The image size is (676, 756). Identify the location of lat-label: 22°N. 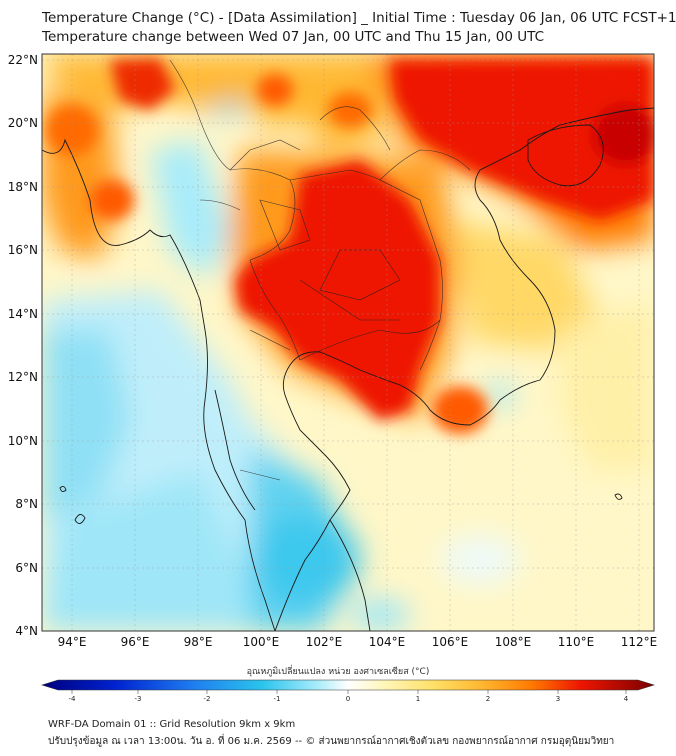
(23, 60).